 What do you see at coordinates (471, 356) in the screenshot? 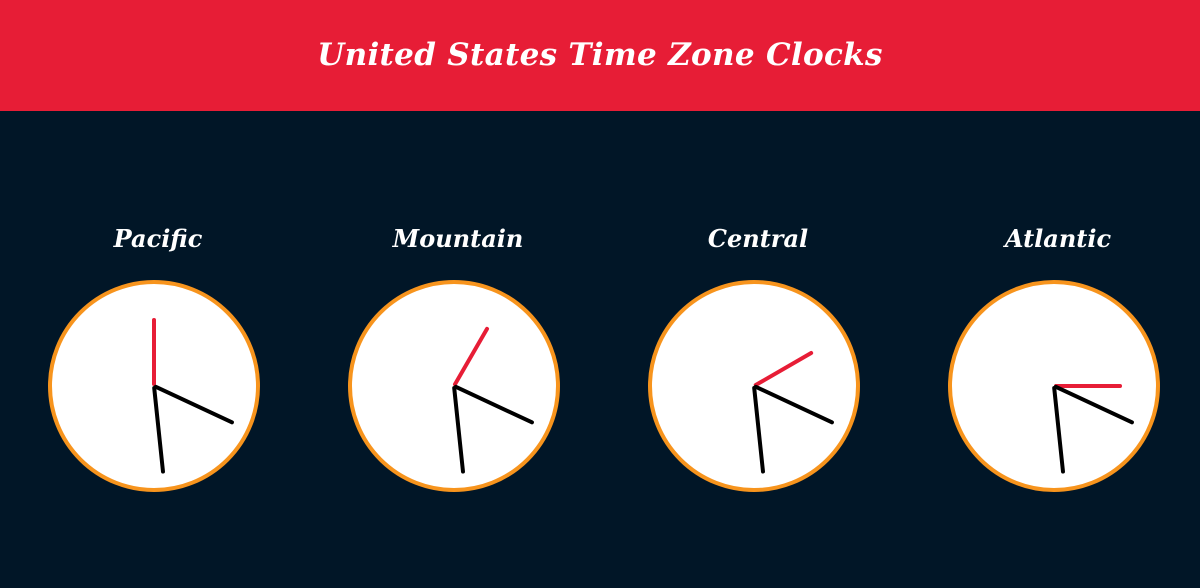
I see `hour-hand-mountain` at bounding box center [471, 356].